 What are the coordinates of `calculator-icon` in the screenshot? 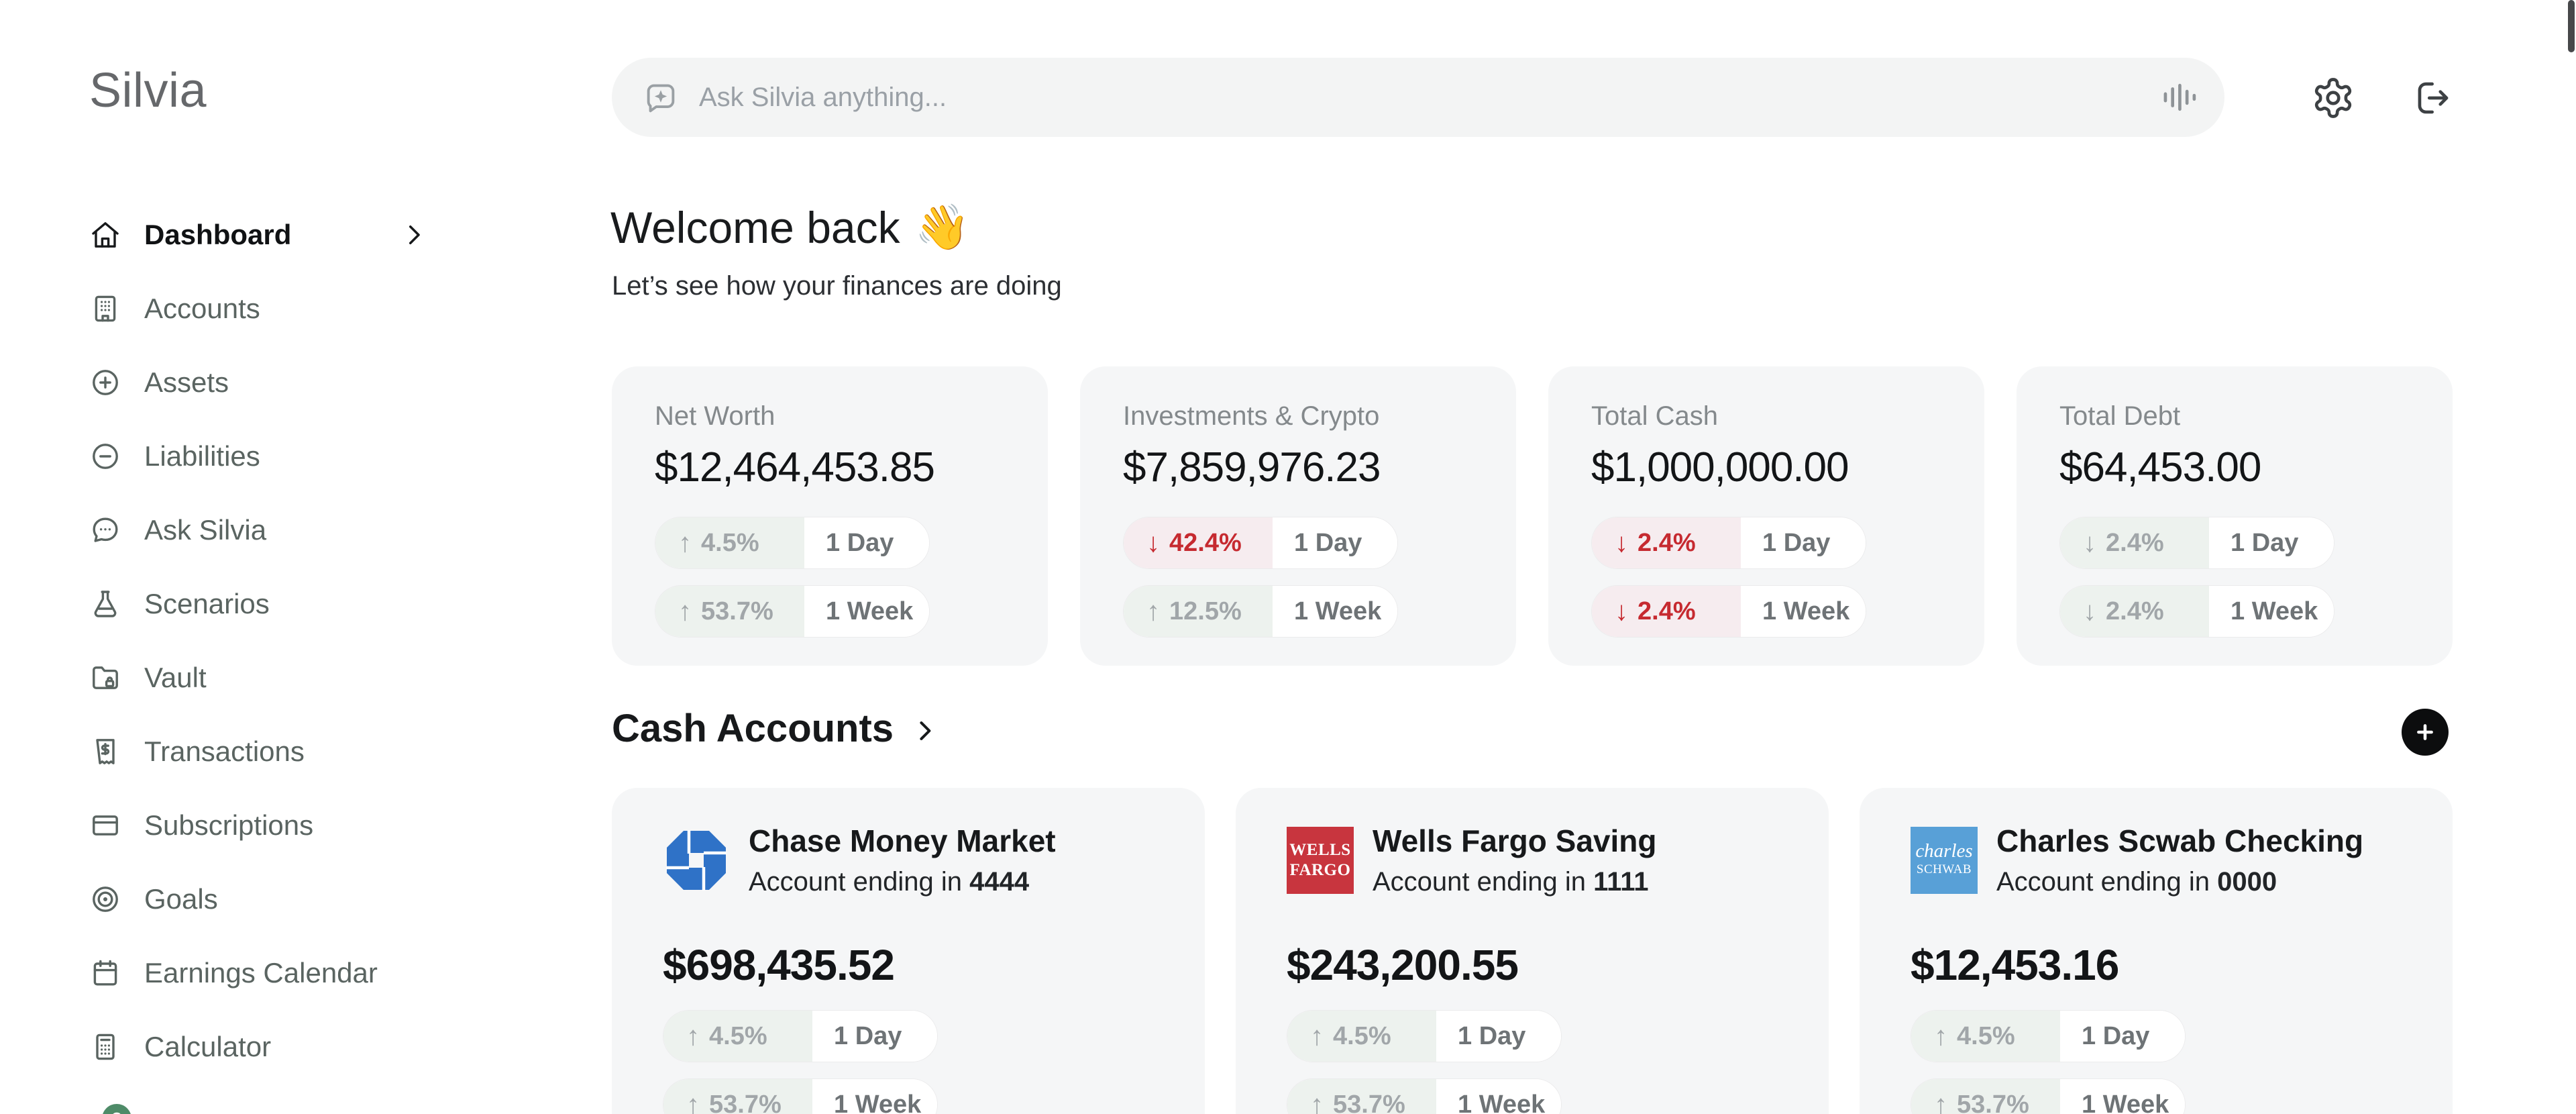 It's located at (105, 1047).